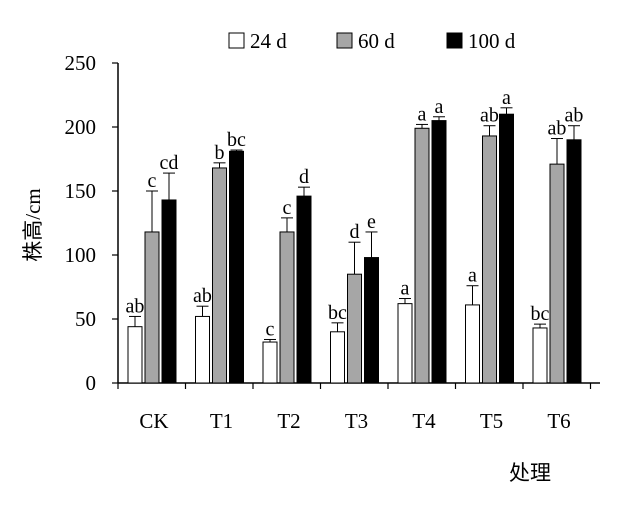 The image size is (628, 510). I want to click on x-category-label: T3, so click(356, 421).